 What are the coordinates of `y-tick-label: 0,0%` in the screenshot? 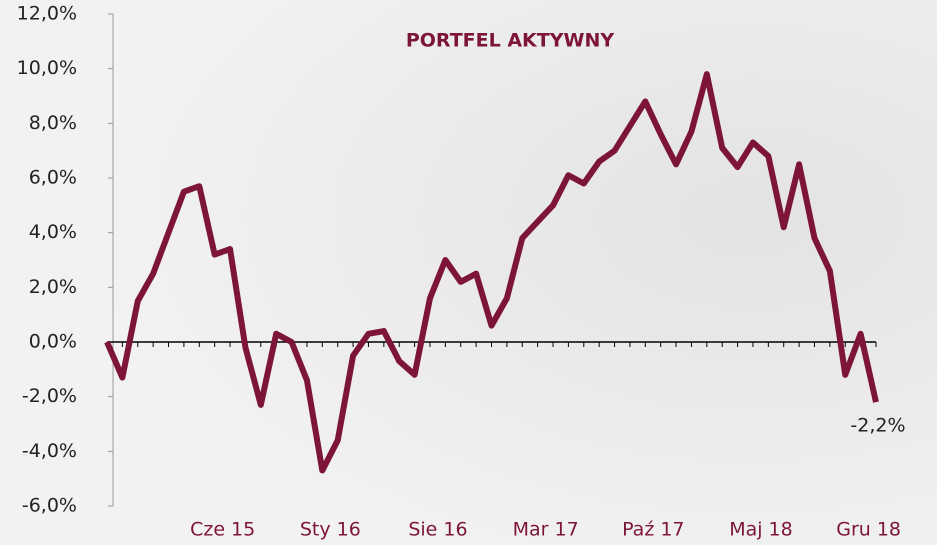 It's located at (53, 342).